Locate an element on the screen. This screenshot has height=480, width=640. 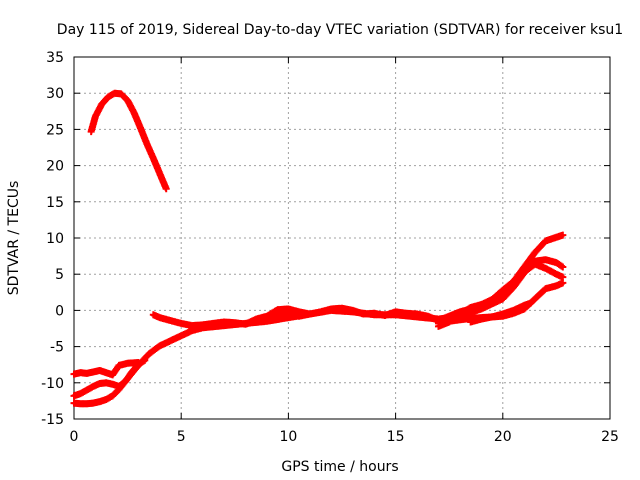
y-tick-label: -10 is located at coordinates (52, 384).